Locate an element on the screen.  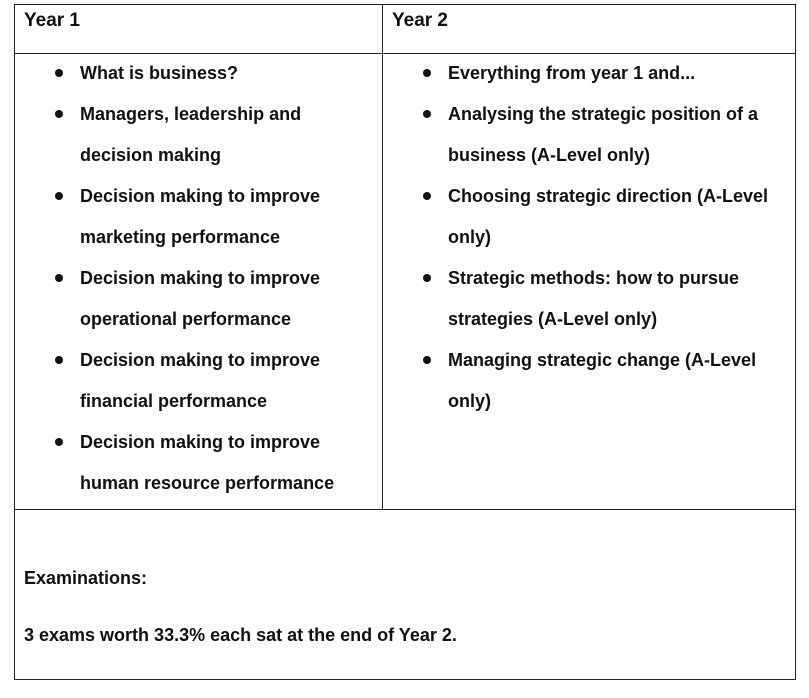
examinations-label: Examinations: is located at coordinates (86, 578).